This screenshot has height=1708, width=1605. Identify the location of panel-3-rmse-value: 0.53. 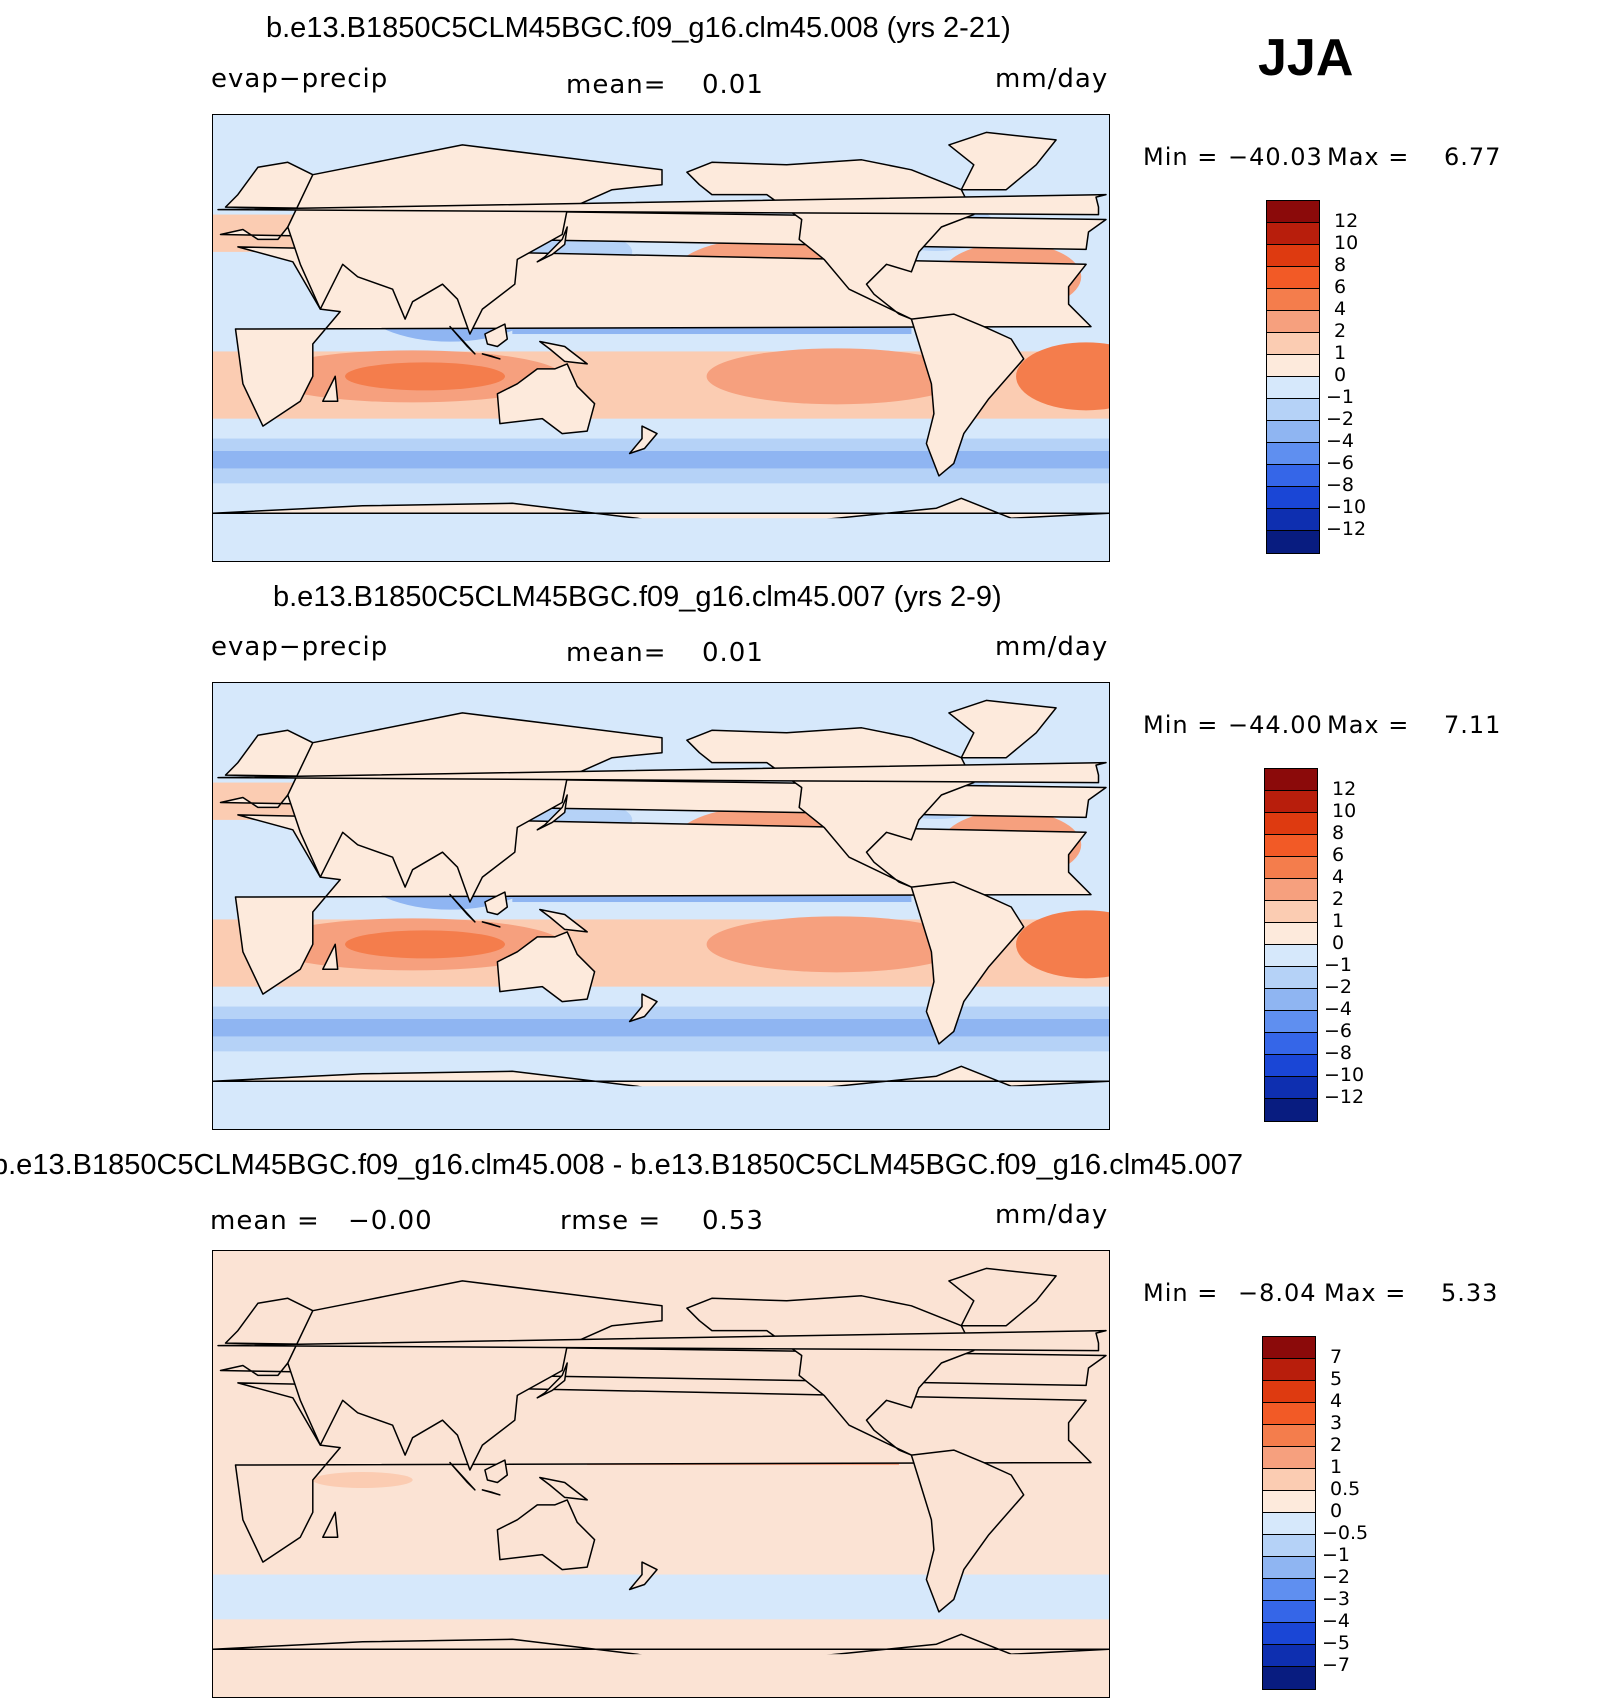
(733, 1221).